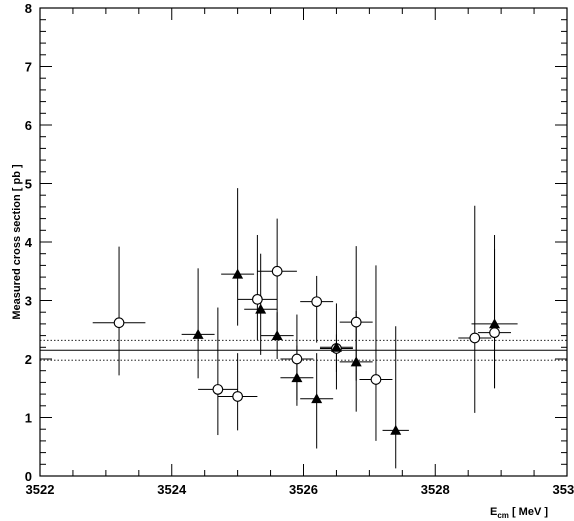 The image size is (574, 521). Describe the element at coordinates (40, 489) in the screenshot. I see `x-tick-label: 3522` at that location.